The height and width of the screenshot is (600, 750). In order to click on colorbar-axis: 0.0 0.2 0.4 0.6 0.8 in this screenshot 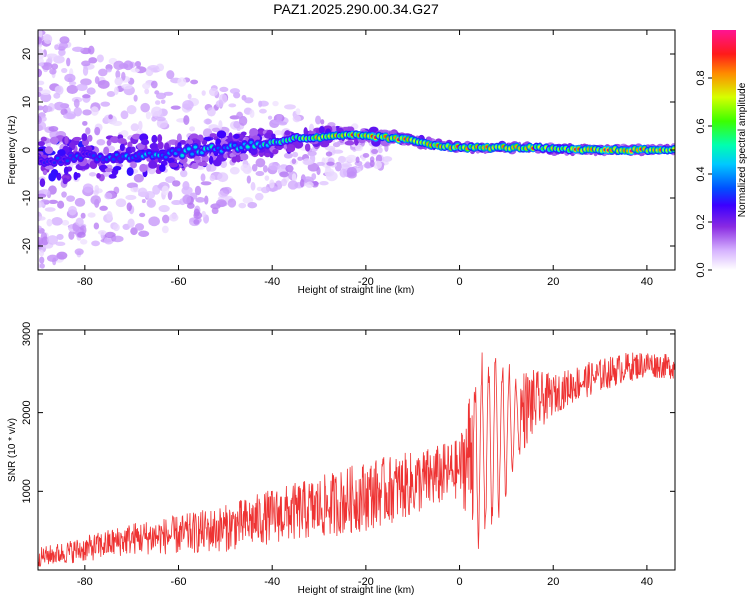, I will do `click(703, 174)`.